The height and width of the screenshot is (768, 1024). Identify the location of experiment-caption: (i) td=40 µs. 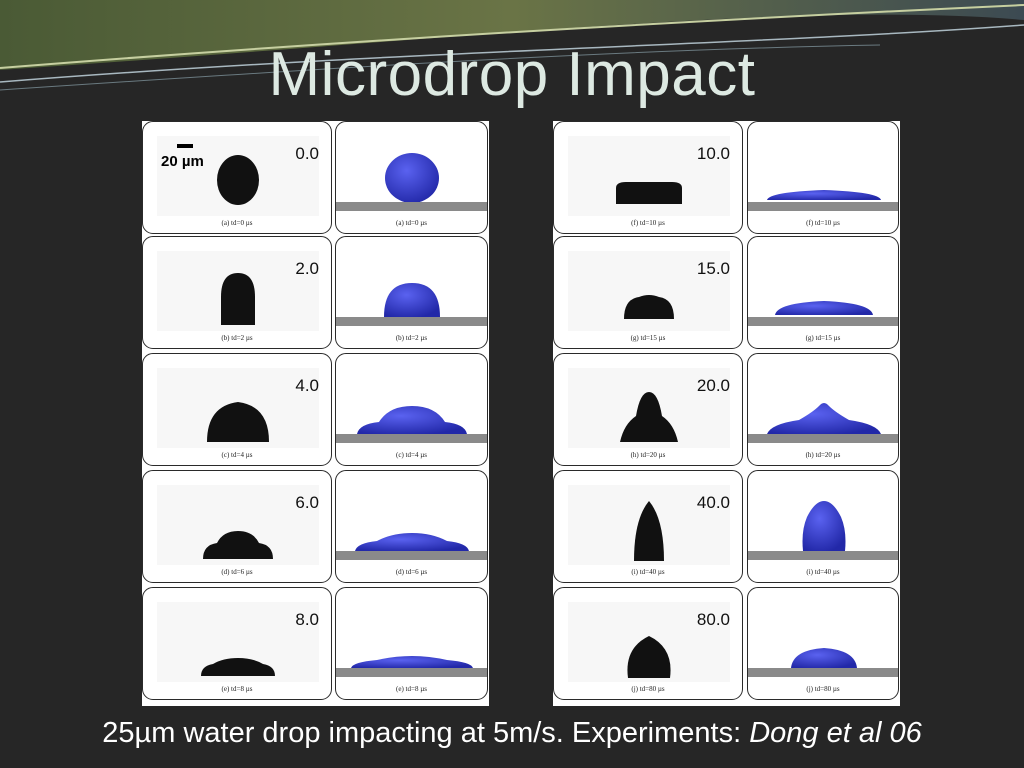
(648, 572).